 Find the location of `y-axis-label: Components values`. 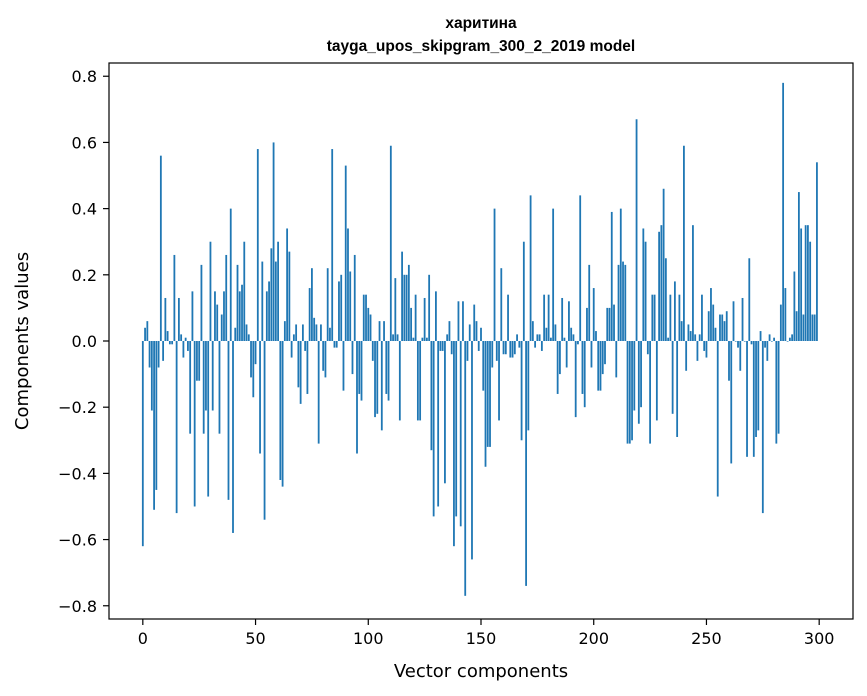

y-axis-label: Components values is located at coordinates (22, 341).